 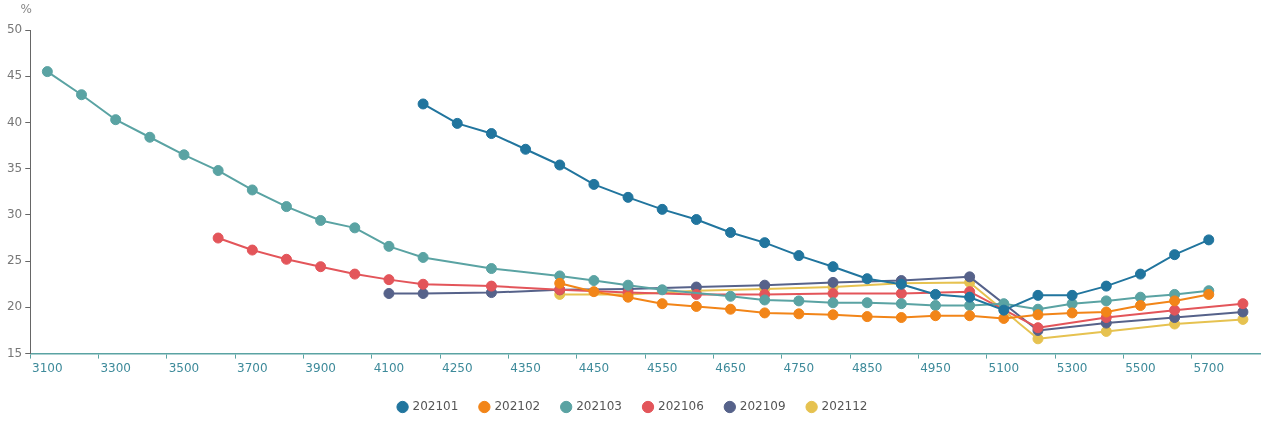 I want to click on x-tick-label: 4950, so click(x=935, y=367).